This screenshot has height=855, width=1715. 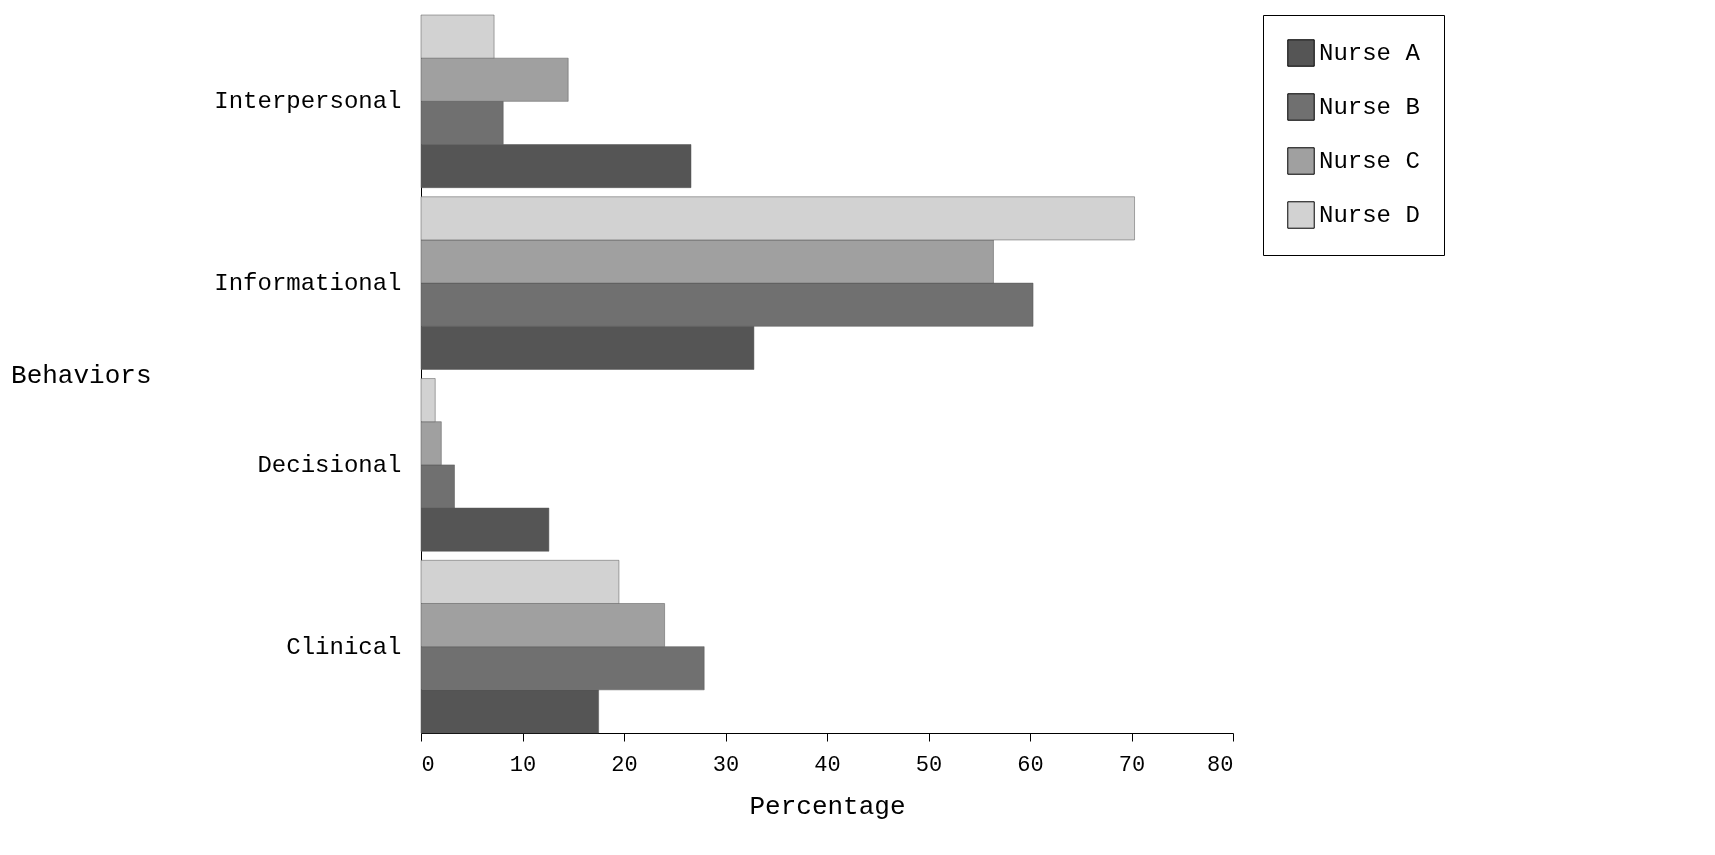 What do you see at coordinates (1132, 765) in the screenshot?
I see `x-tick-label: 70` at bounding box center [1132, 765].